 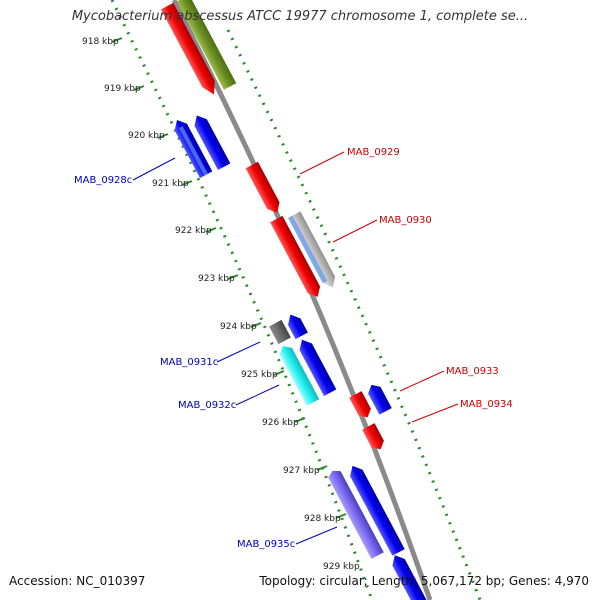 I want to click on feature-mab-0930-red, so click(x=297, y=257).